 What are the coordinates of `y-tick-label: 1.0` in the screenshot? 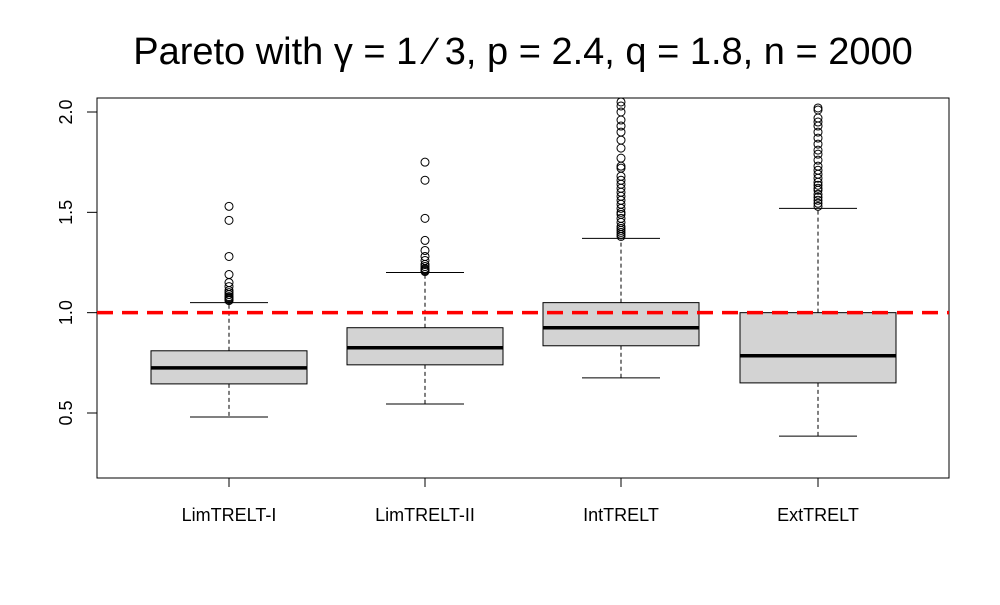 It's located at (66, 312).